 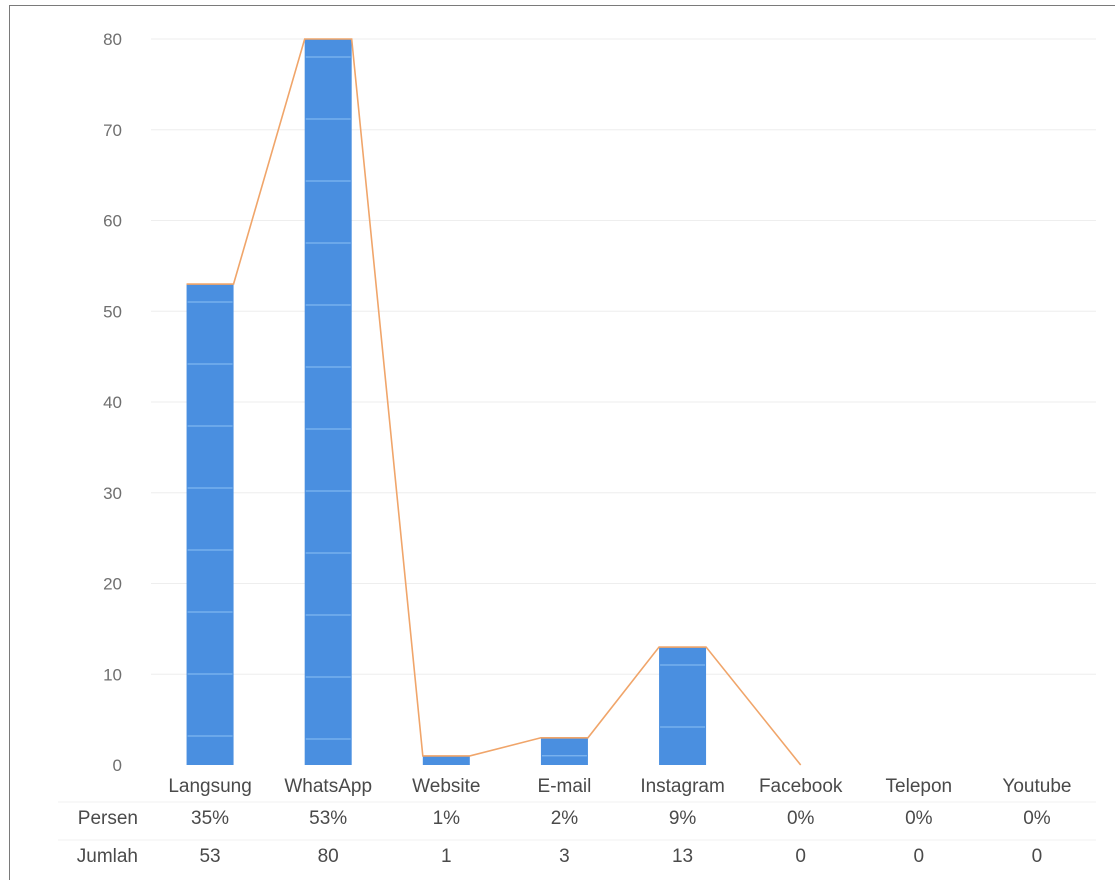 What do you see at coordinates (112, 39) in the screenshot?
I see `y-tick-label: 80` at bounding box center [112, 39].